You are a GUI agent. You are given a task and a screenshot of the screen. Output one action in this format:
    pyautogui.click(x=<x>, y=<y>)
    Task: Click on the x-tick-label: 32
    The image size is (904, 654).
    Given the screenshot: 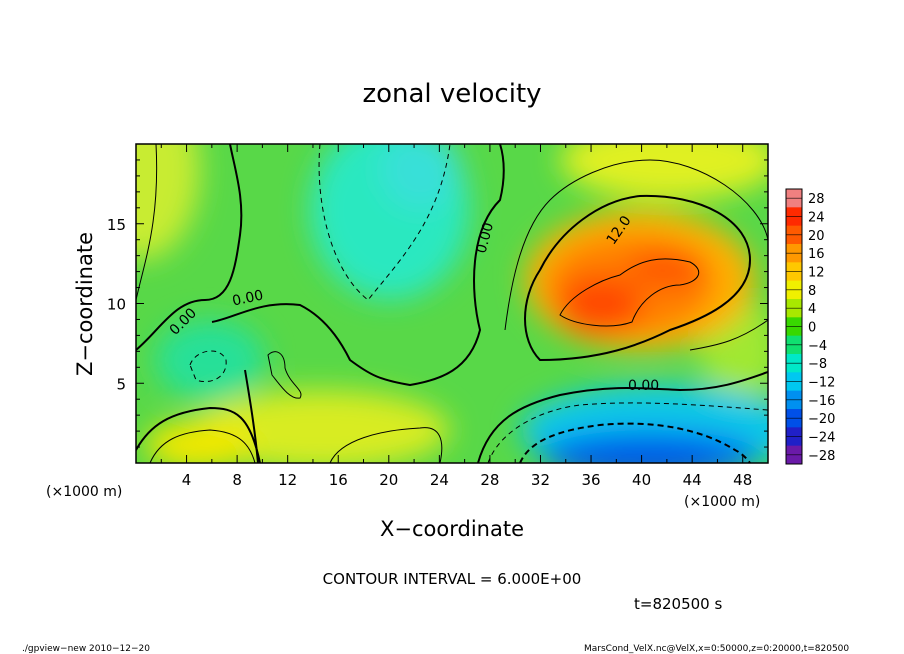 What is the action you would take?
    pyautogui.click(x=540, y=480)
    